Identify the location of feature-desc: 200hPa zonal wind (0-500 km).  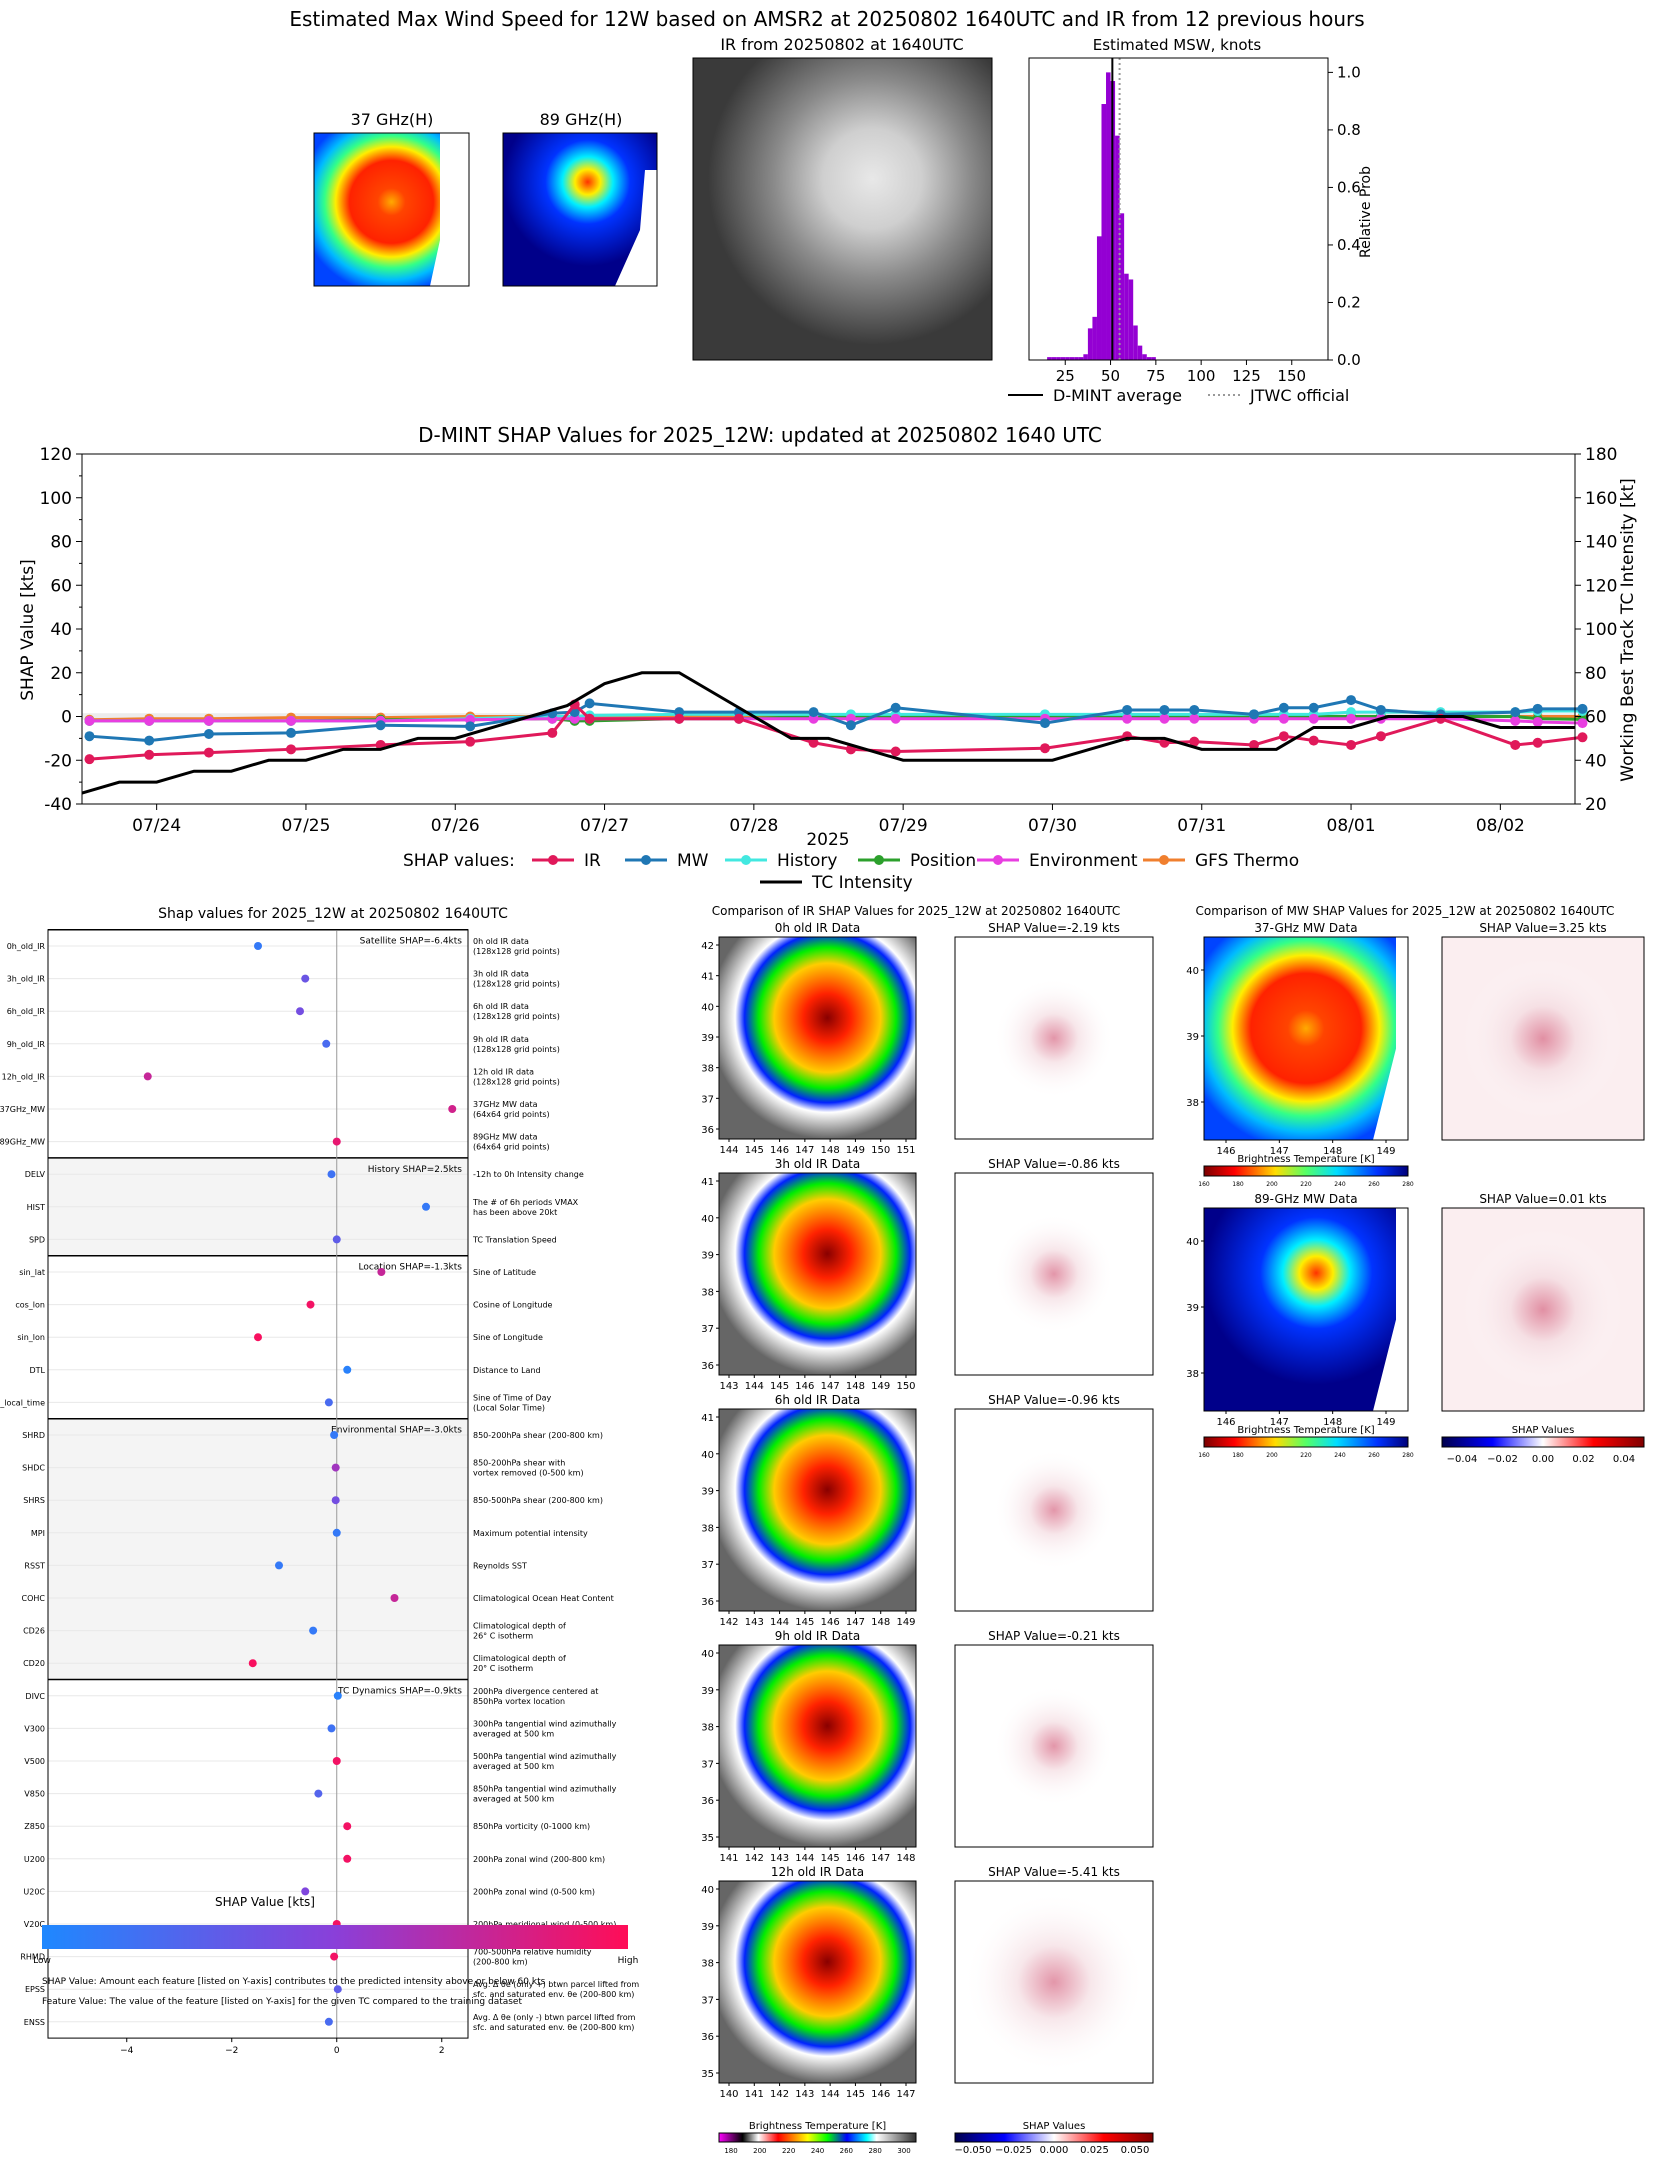
(534, 1891).